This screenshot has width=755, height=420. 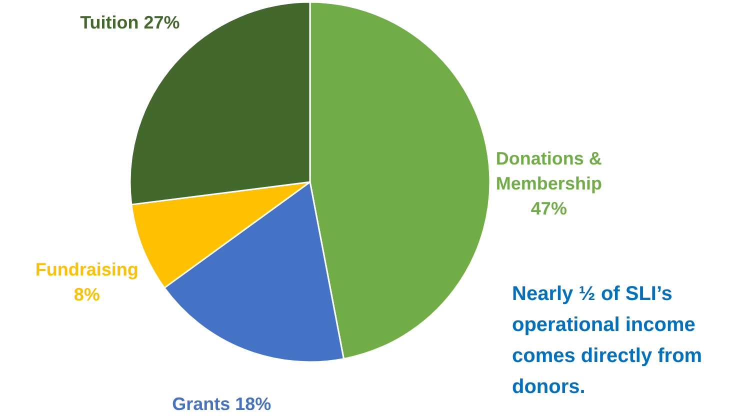 What do you see at coordinates (607, 340) in the screenshot?
I see `text: Nearly ½ of SLI’s operational income comes directly from donors.` at bounding box center [607, 340].